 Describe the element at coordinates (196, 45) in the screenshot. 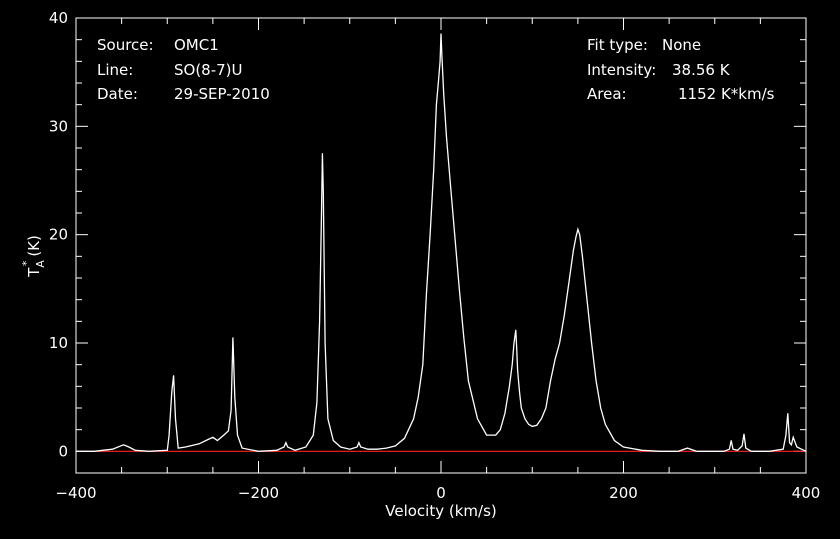

I see `source-value: OMC1` at that location.